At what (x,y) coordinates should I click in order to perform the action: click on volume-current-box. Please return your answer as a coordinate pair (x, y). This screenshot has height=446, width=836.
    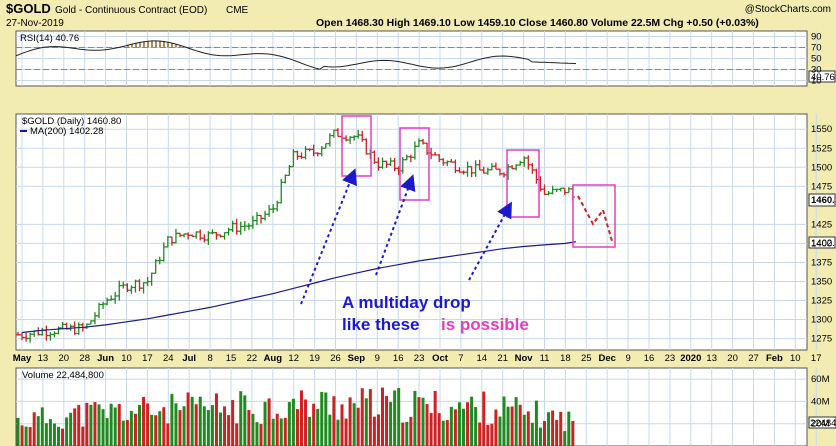
    Looking at the image, I should click on (822, 422).